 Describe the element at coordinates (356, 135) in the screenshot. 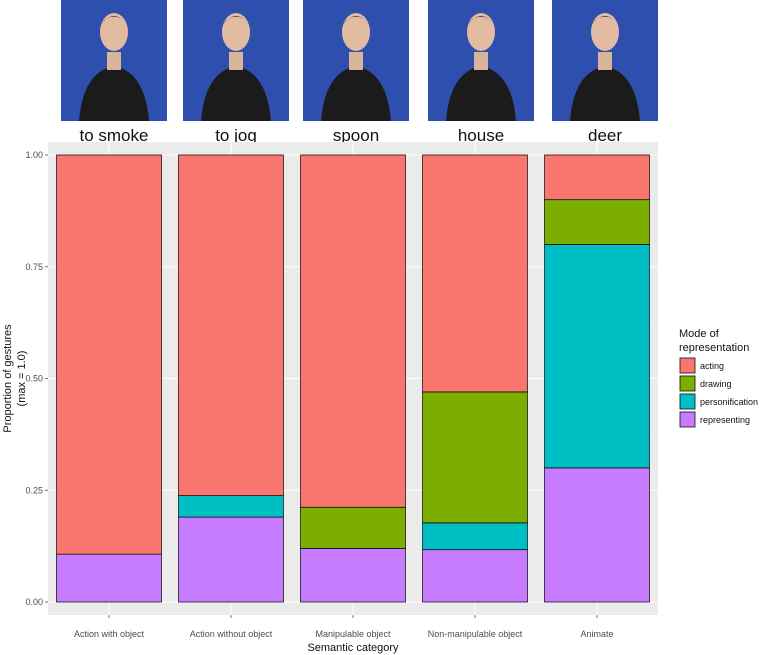

I see `photo-caption: spoon` at that location.